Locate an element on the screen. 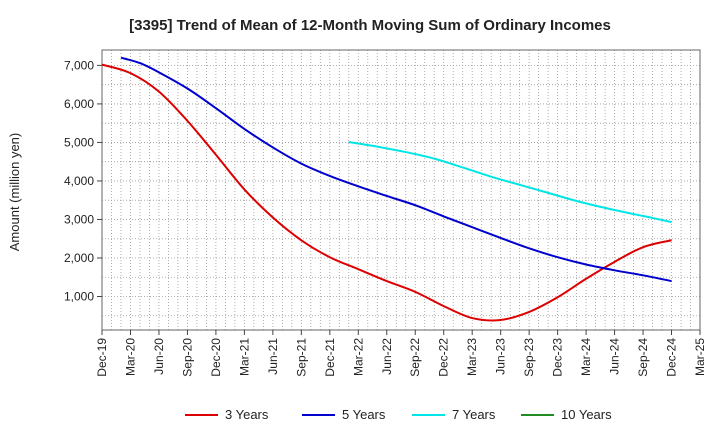  x-tick-label: Sep-22 is located at coordinates (415, 357).